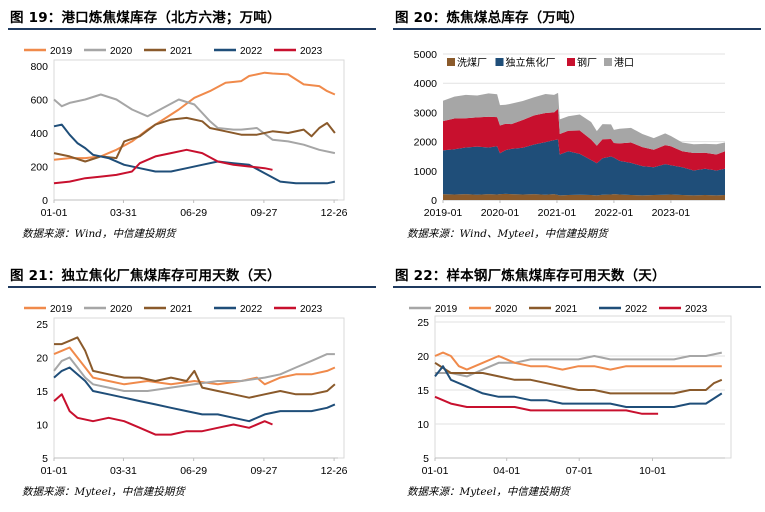 The image size is (765, 512). What do you see at coordinates (99, 234) in the screenshot?
I see `data-source-note: 数据来源：Wind，中信建投期货` at bounding box center [99, 234].